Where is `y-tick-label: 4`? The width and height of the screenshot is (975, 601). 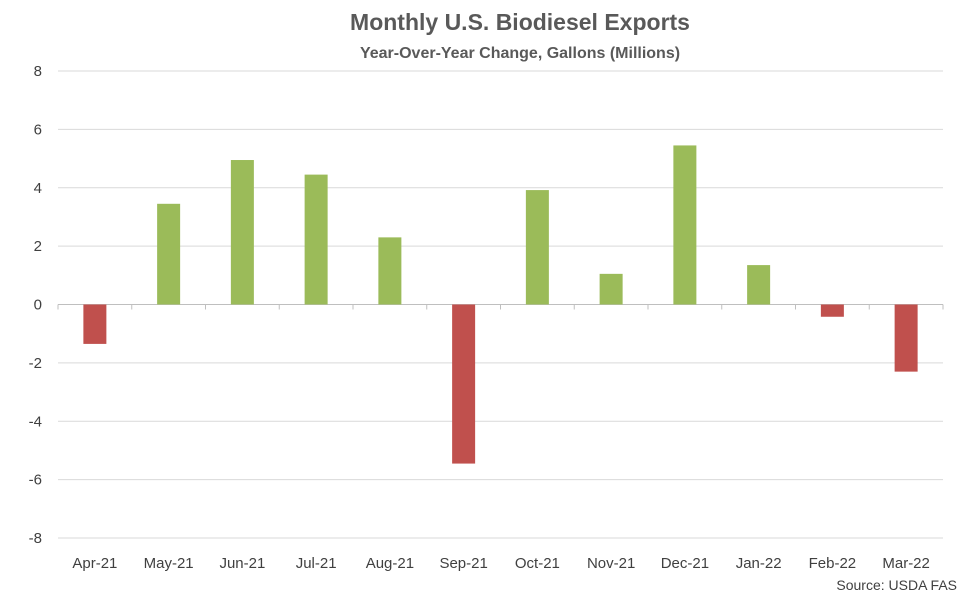 y-tick-label: 4 is located at coordinates (38, 188).